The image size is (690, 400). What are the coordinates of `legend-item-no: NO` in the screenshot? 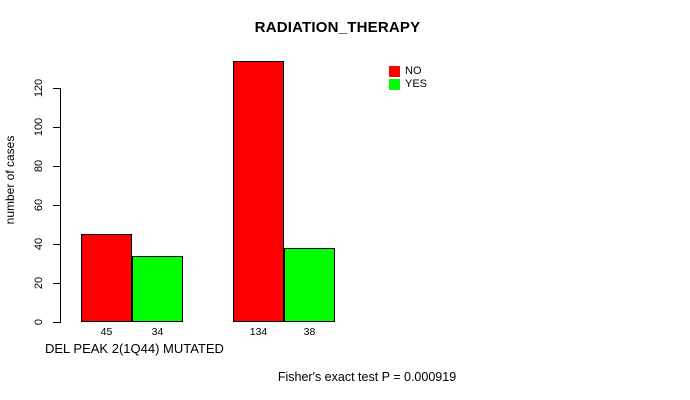 It's located at (408, 71).